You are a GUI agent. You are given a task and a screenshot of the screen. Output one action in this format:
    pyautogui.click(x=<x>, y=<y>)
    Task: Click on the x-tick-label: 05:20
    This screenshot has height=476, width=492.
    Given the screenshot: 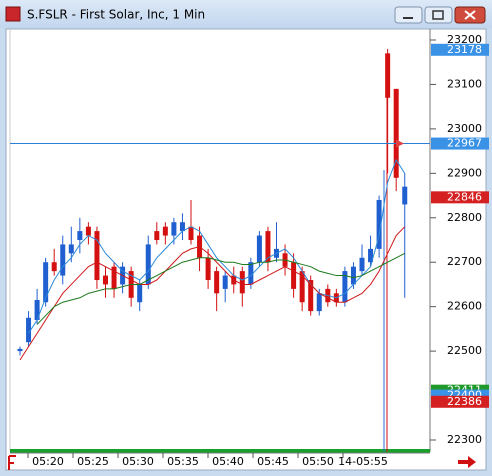 What is the action you would take?
    pyautogui.click(x=48, y=461)
    